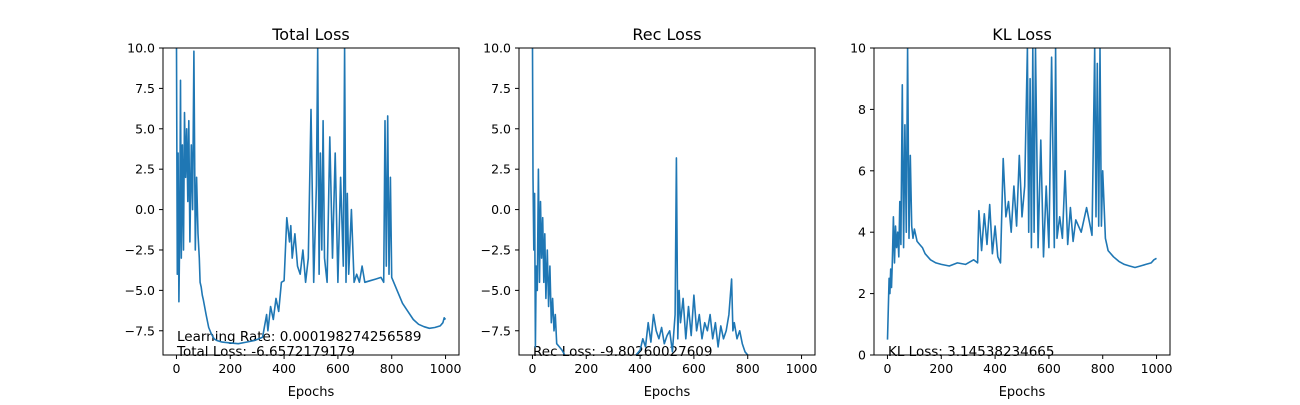 The width and height of the screenshot is (1300, 405). I want to click on chart-title: Total Loss, so click(310, 34).